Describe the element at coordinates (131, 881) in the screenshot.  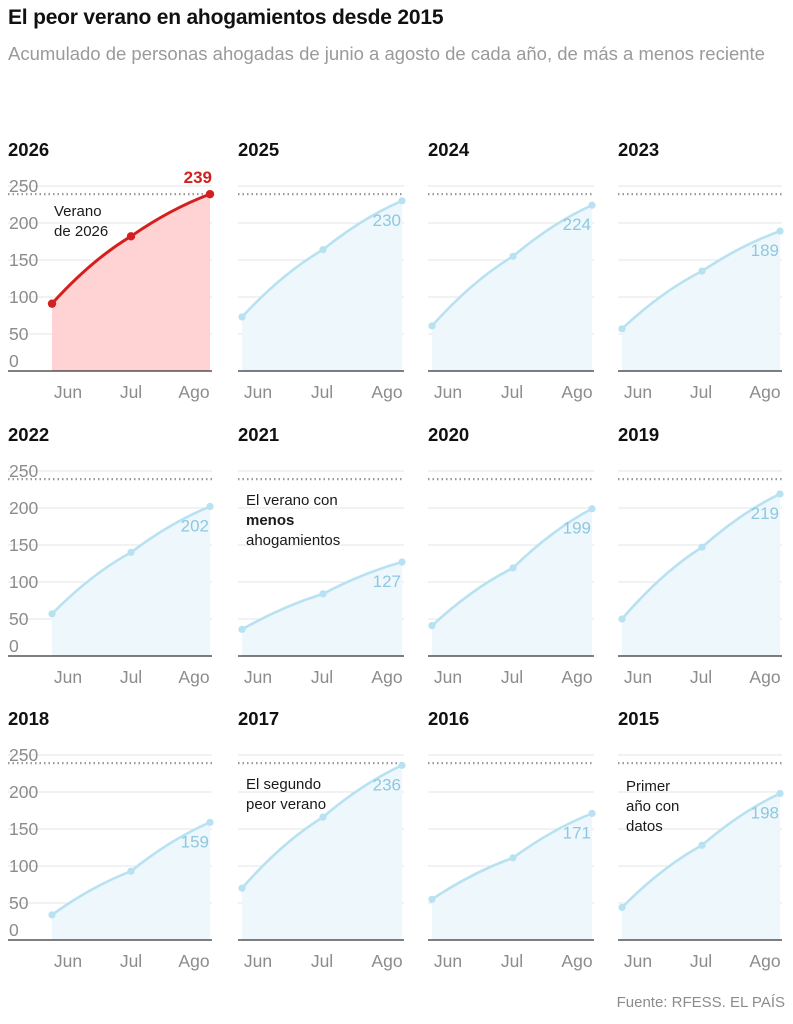
I see `series-area-2018` at that location.